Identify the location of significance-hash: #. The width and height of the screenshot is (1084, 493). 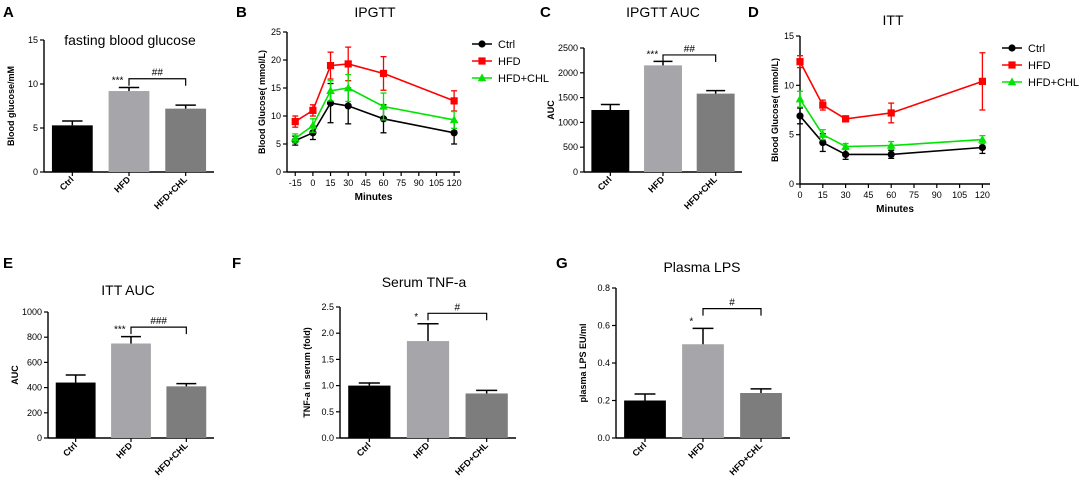
(732, 303).